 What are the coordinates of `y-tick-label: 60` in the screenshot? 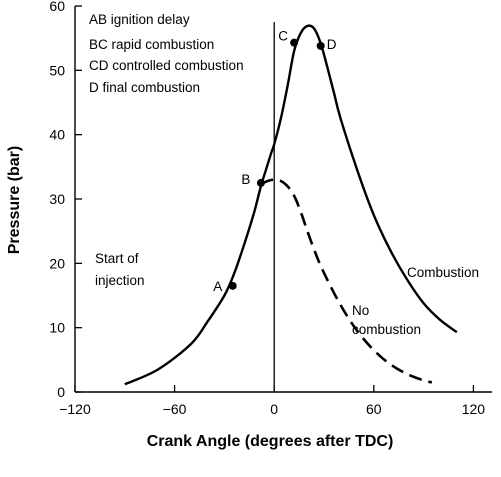 It's located at (57, 7).